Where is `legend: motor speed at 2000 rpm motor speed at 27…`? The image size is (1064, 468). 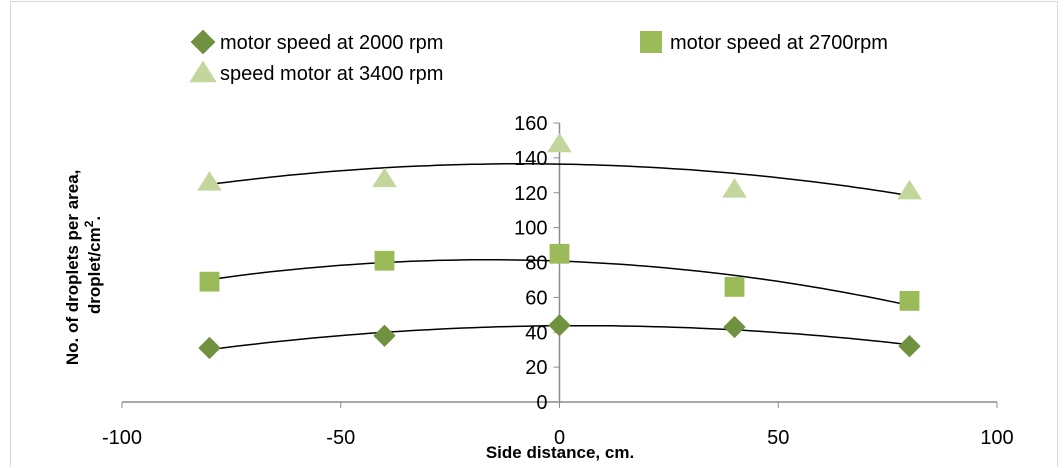
legend: motor speed at 2000 rpm motor speed at 27… is located at coordinates (538, 57).